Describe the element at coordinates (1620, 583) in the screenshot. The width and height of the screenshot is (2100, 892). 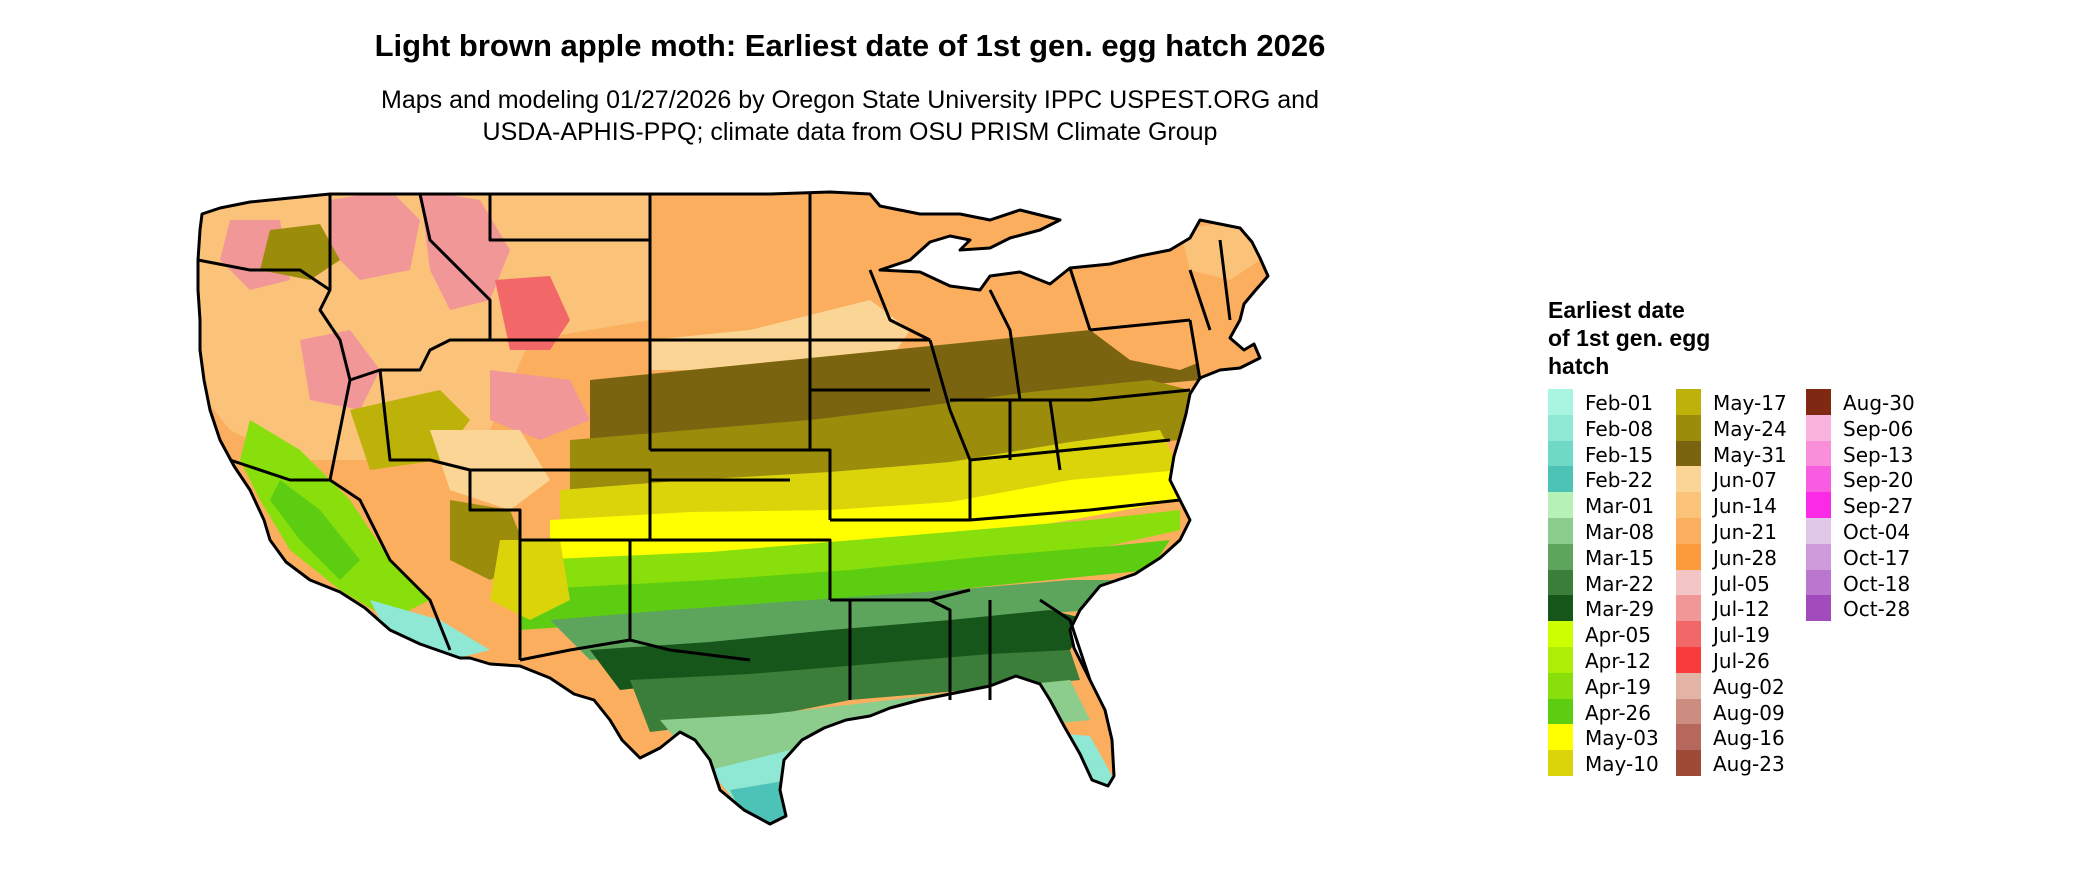
I see `legend-label: Mar-22` at that location.